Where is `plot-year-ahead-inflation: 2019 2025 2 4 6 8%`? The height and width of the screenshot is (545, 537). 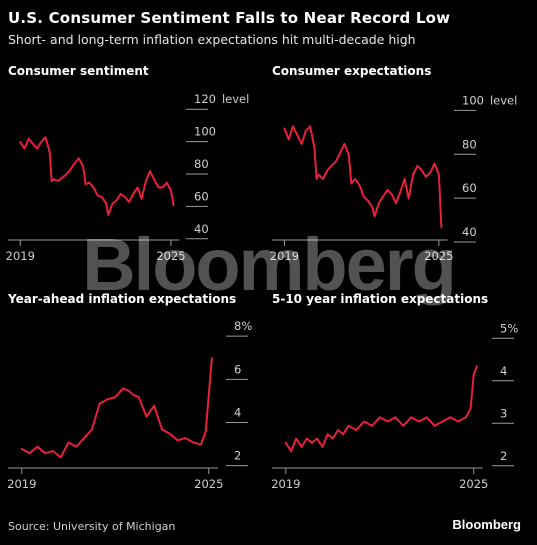 plot-year-ahead-inflation: 2019 2025 2 4 6 8% is located at coordinates (129, 405).